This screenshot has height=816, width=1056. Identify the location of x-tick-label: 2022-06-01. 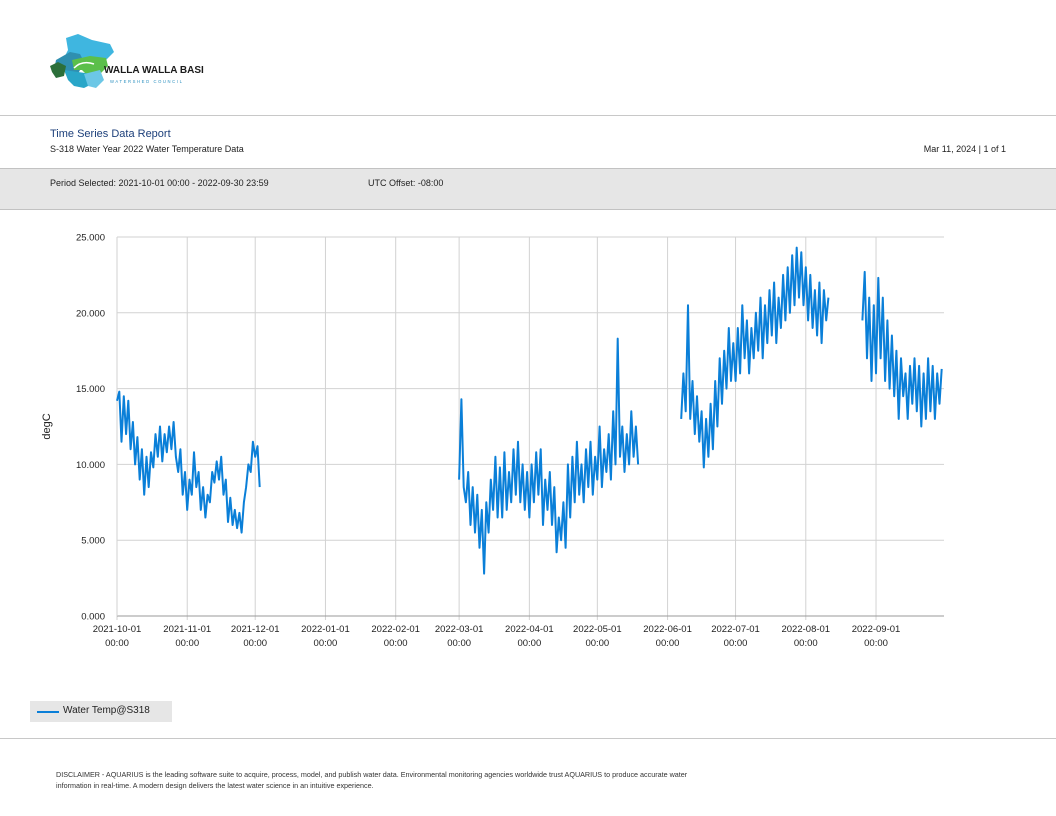
(667, 629).